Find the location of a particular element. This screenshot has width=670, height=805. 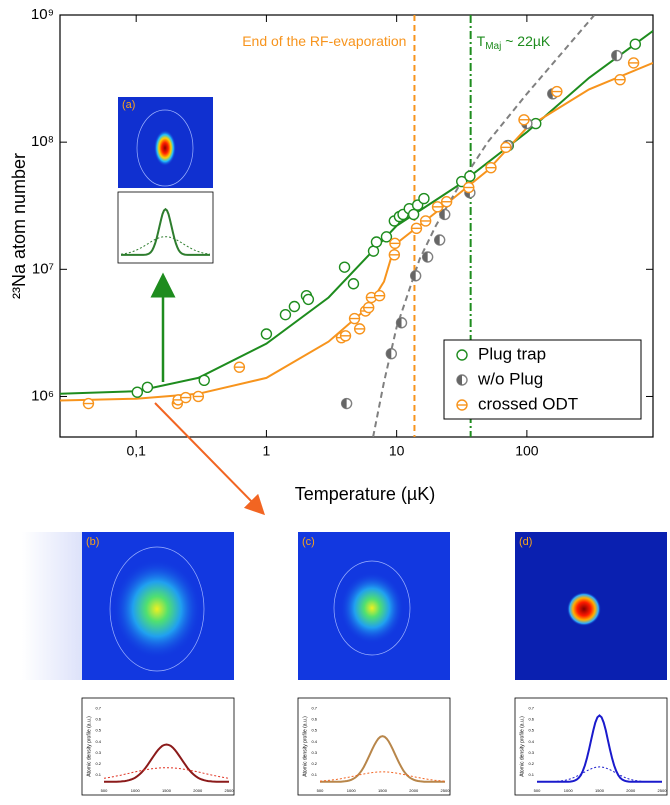

x-tick-label: 100 is located at coordinates (527, 451).